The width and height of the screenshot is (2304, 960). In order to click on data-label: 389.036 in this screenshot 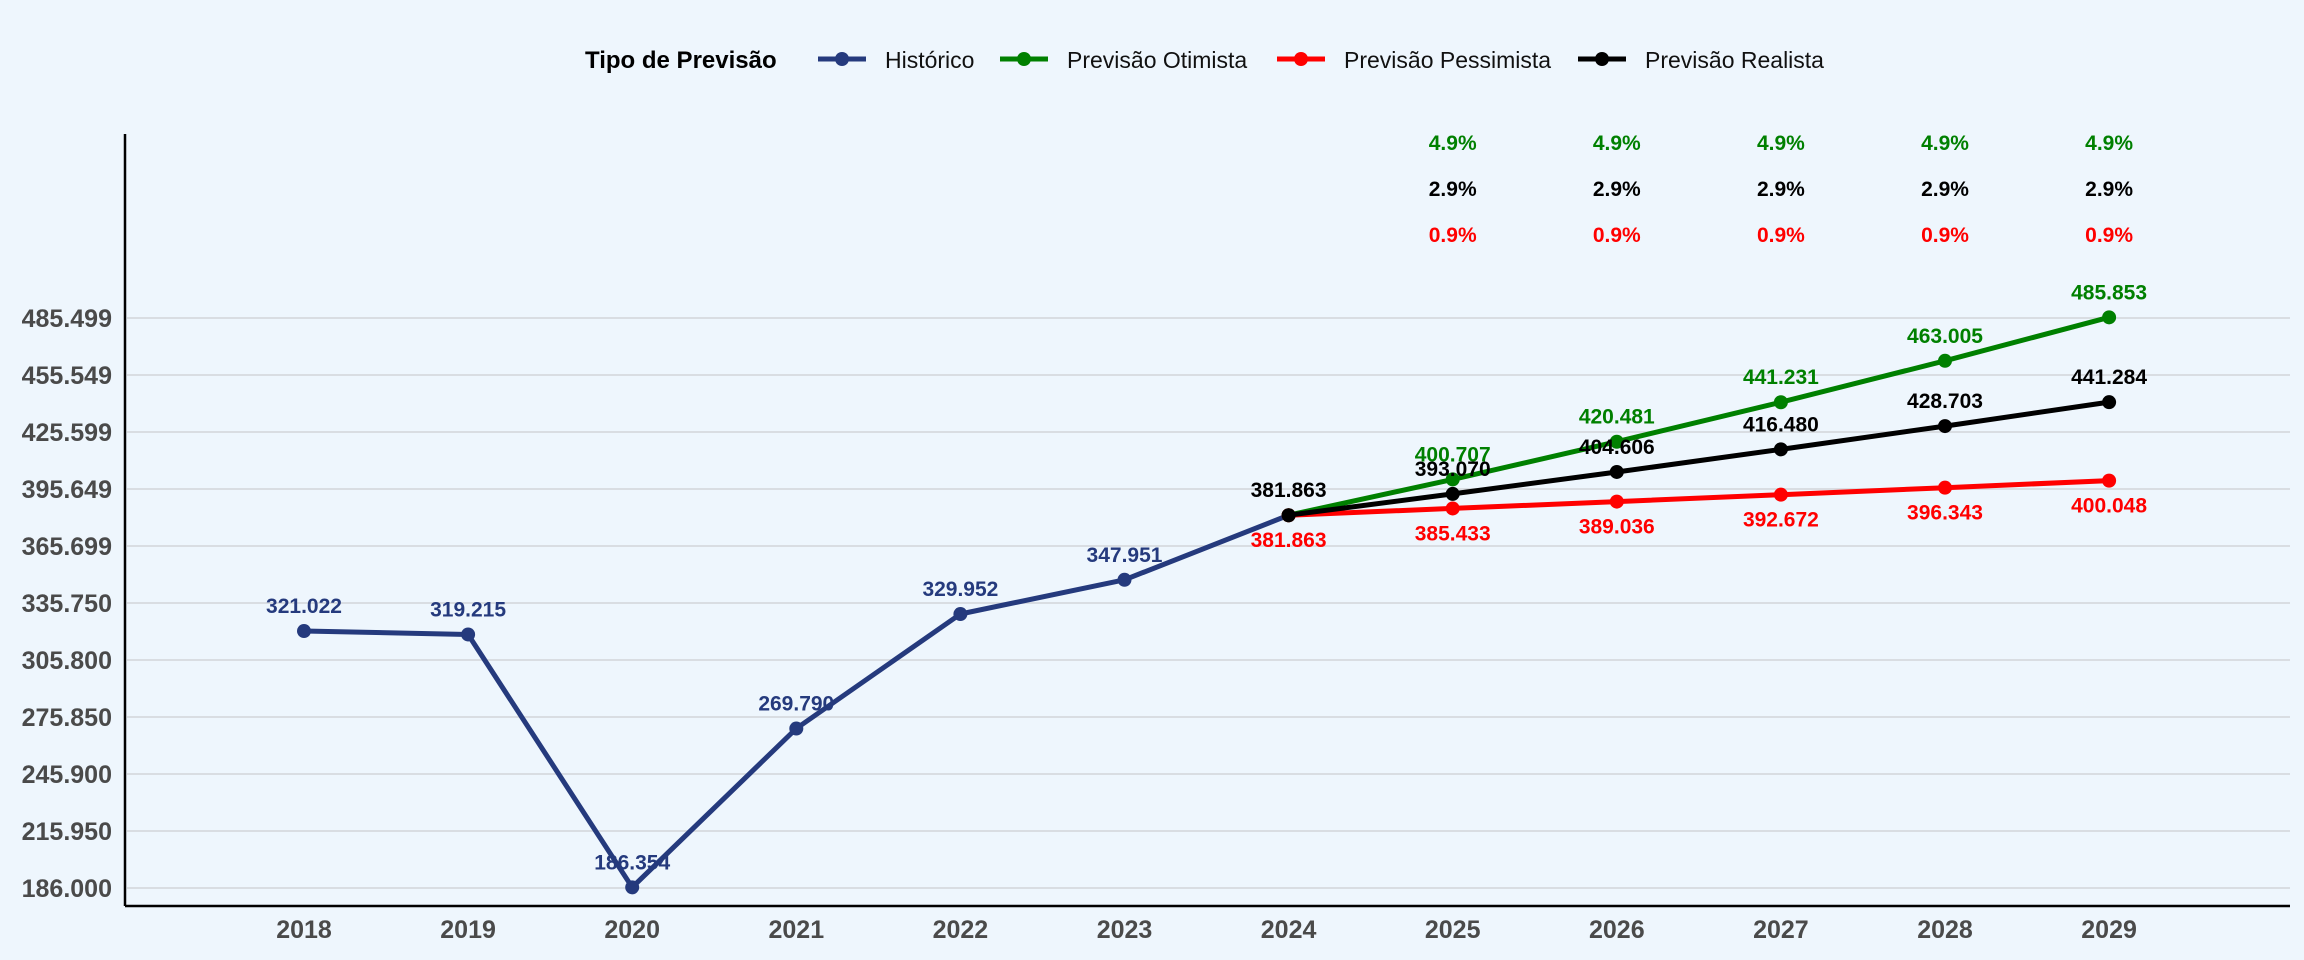, I will do `click(1617, 527)`.